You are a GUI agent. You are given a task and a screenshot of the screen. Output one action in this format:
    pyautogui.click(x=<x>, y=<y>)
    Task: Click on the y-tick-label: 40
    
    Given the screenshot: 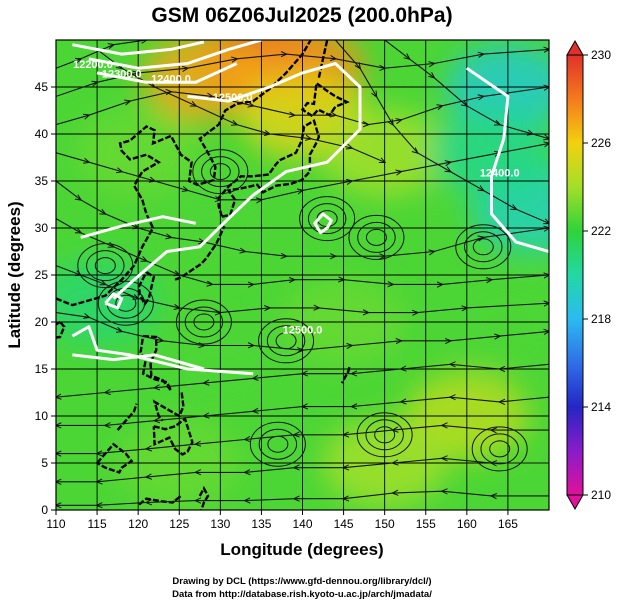 What is the action you would take?
    pyautogui.click(x=42, y=134)
    